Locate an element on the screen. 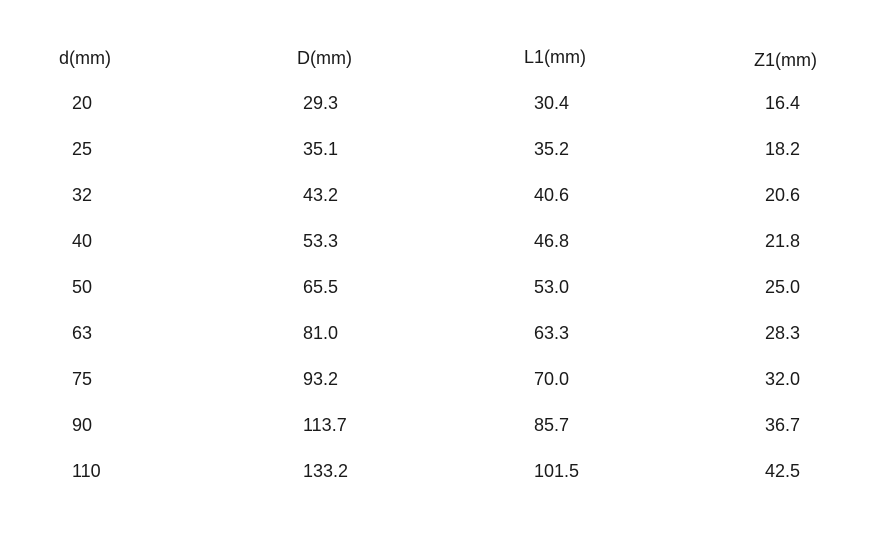  table-cell-z1: 28.3 is located at coordinates (783, 333).